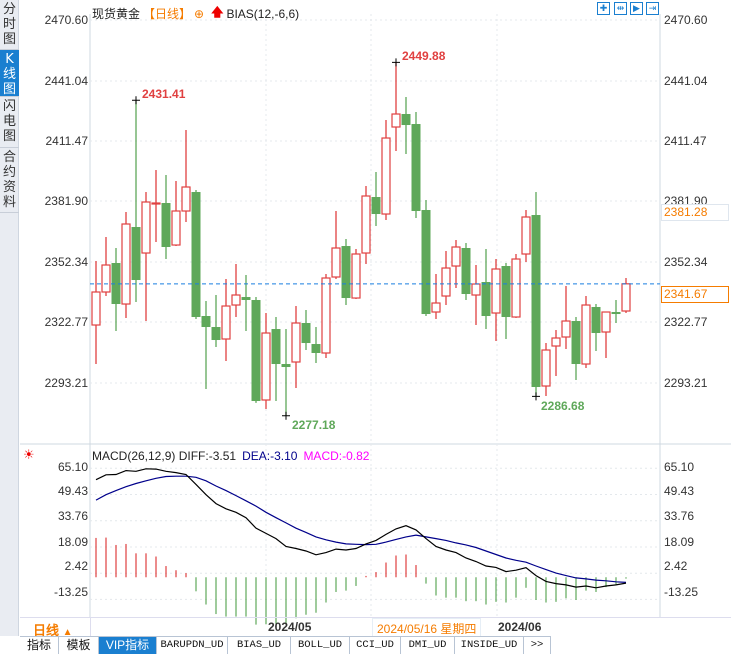 The height and width of the screenshot is (654, 731). What do you see at coordinates (192, 645) in the screenshot?
I see `tab-barupdn-ud: BARUPDN_UD` at bounding box center [192, 645].